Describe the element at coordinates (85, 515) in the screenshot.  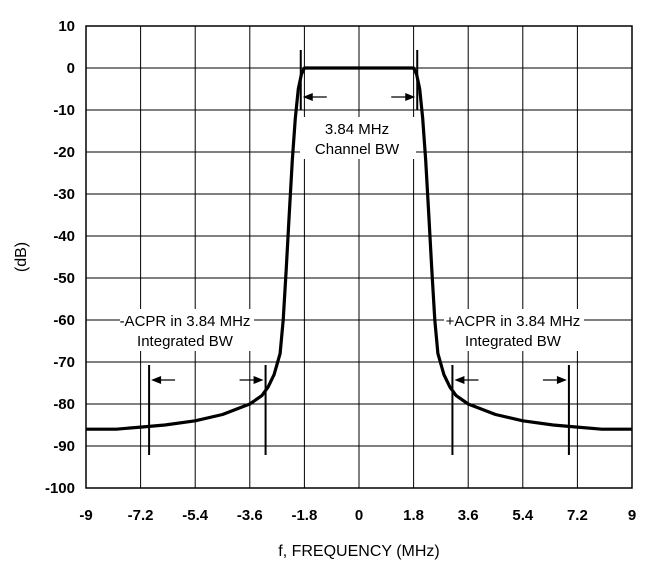
I see `x-tick-label: -9` at that location.